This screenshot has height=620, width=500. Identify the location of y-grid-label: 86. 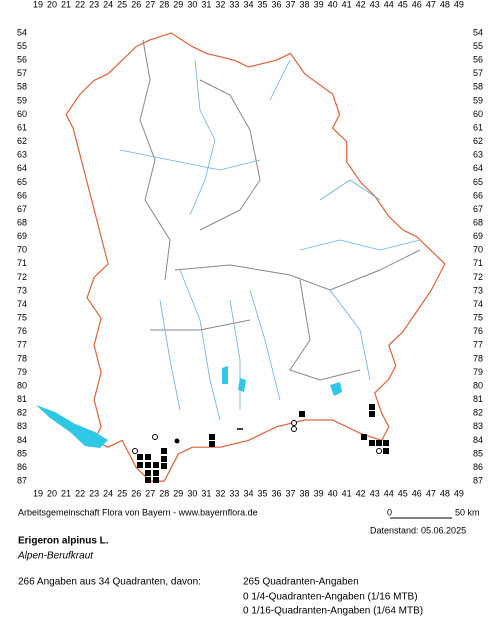
(22, 467).